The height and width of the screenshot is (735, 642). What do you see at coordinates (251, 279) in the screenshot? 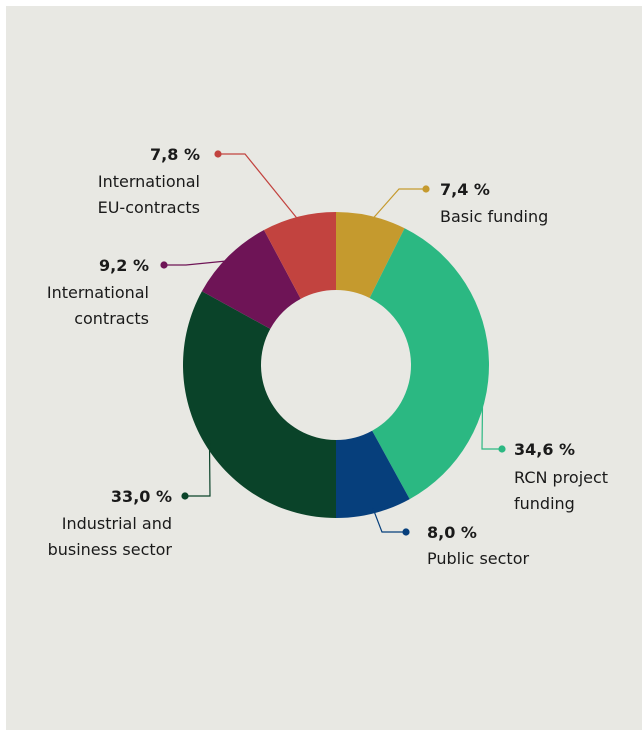
I see `slice-intl` at bounding box center [251, 279].